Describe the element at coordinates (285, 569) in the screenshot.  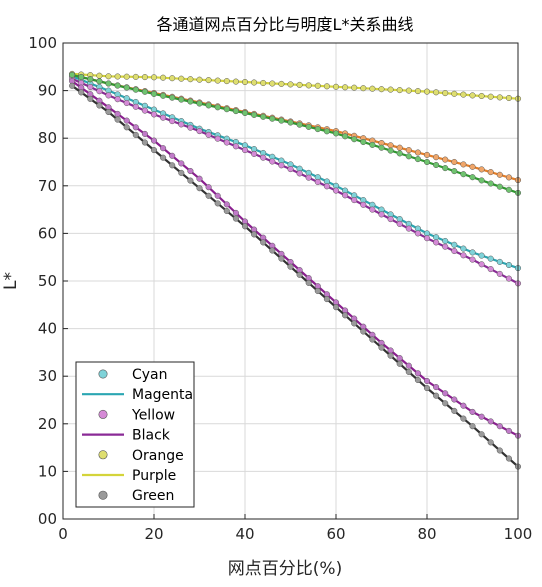
I see `x-axis-label: 网点百分比(%)` at that location.